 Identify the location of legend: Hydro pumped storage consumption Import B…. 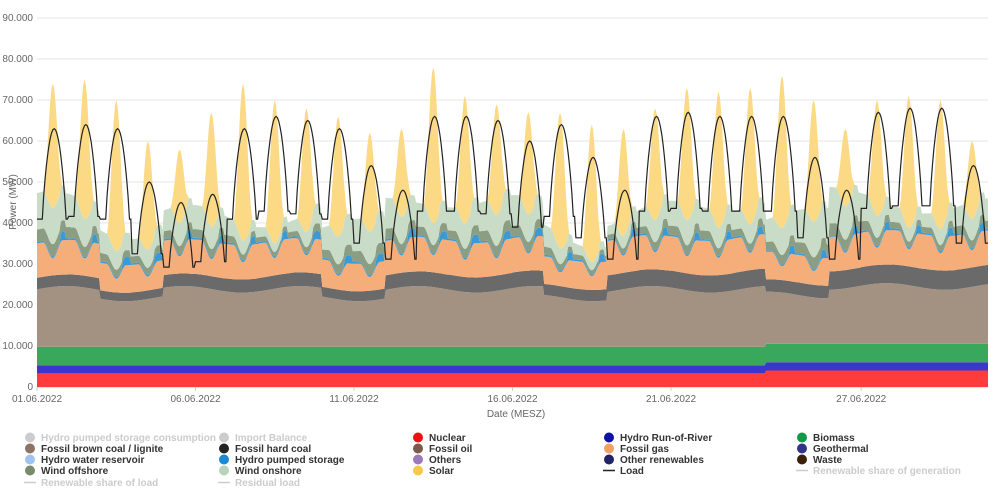
(492, 460).